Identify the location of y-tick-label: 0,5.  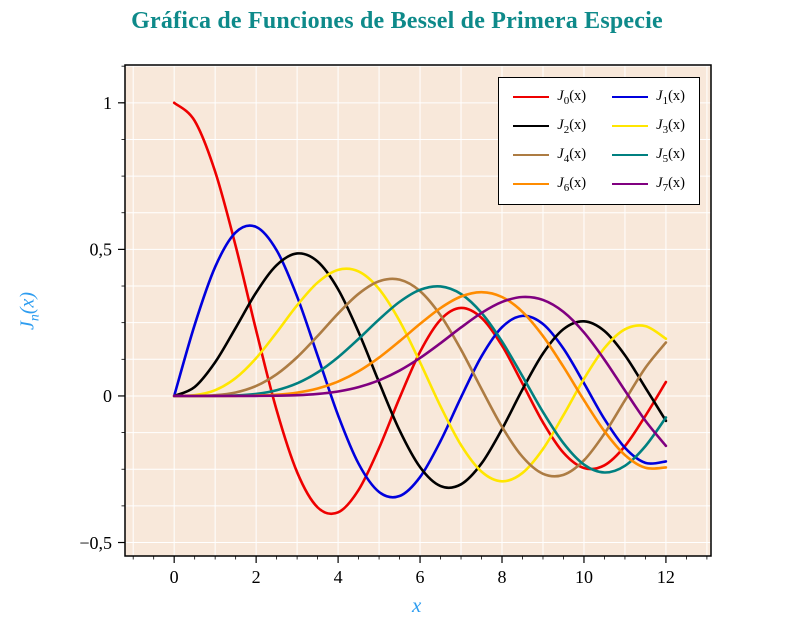
(101, 250).